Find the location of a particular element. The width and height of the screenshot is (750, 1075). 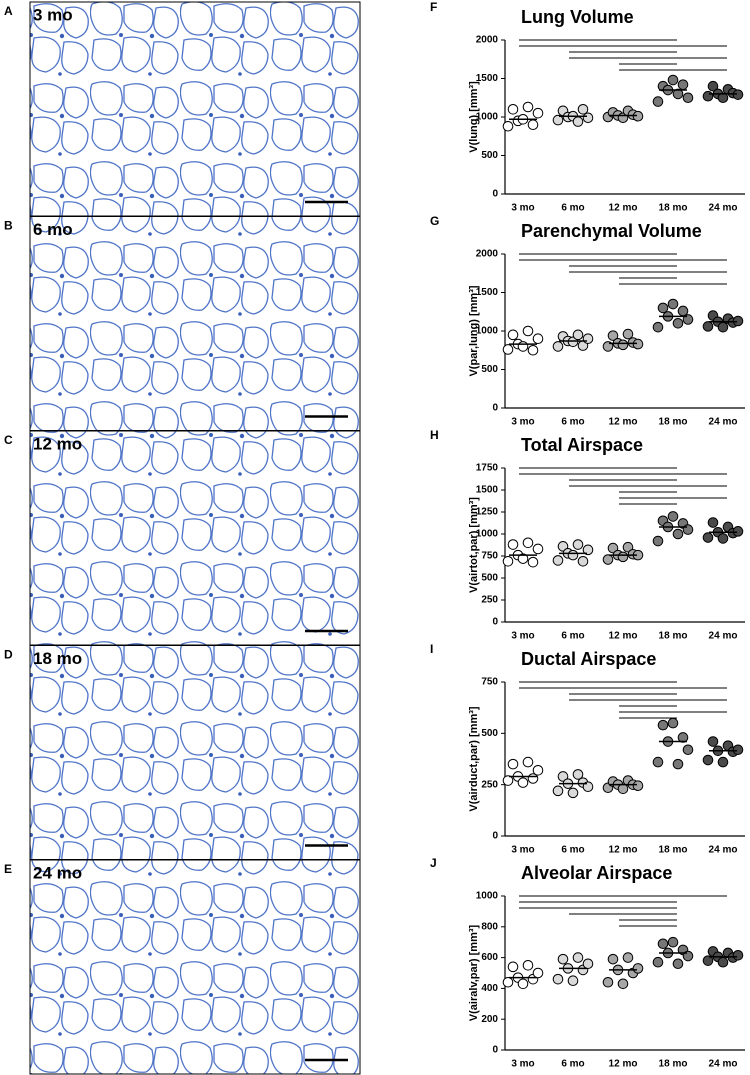

y-tick-label: 400 is located at coordinates (489, 988).